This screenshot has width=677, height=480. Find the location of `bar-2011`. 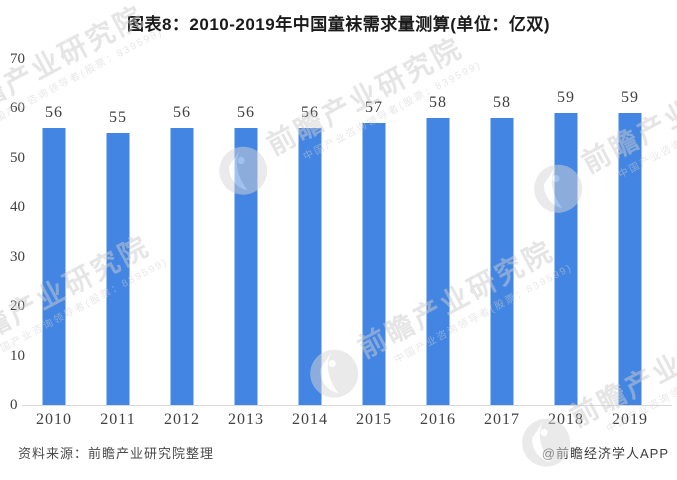

bar-2011 is located at coordinates (118, 269).